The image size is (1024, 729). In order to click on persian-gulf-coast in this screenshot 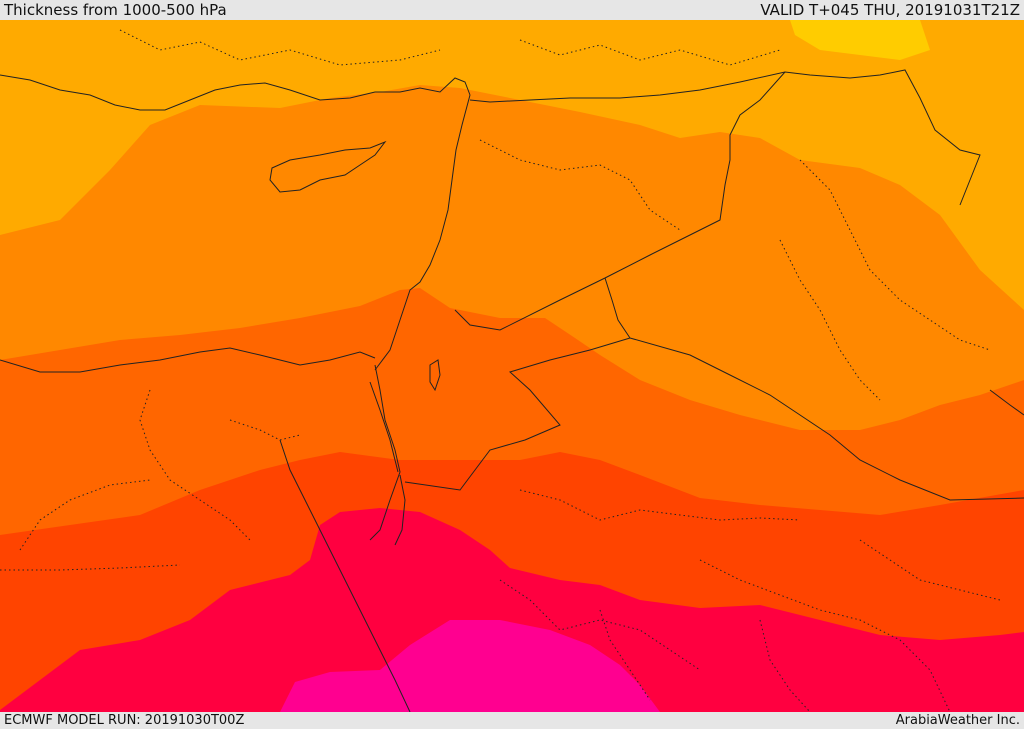, I will do `click(1006, 402)`.